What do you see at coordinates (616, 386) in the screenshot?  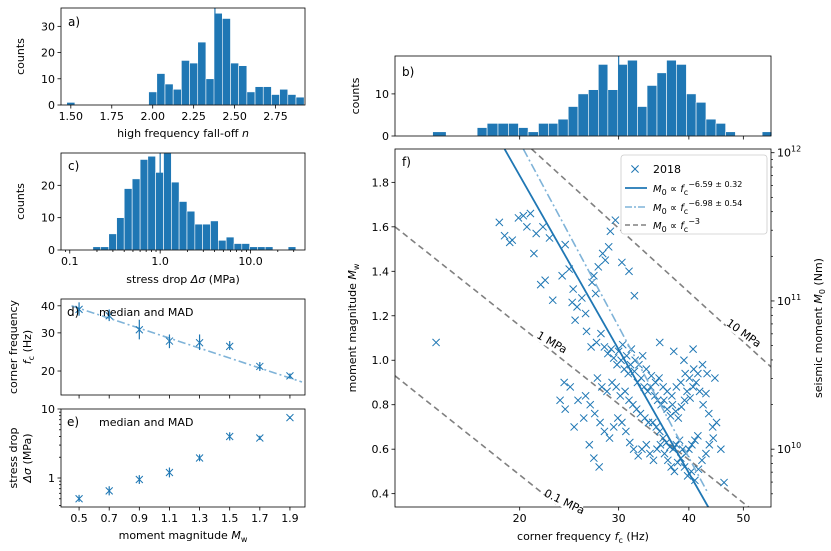 I see `panel-f-point-128-b` at bounding box center [616, 386].